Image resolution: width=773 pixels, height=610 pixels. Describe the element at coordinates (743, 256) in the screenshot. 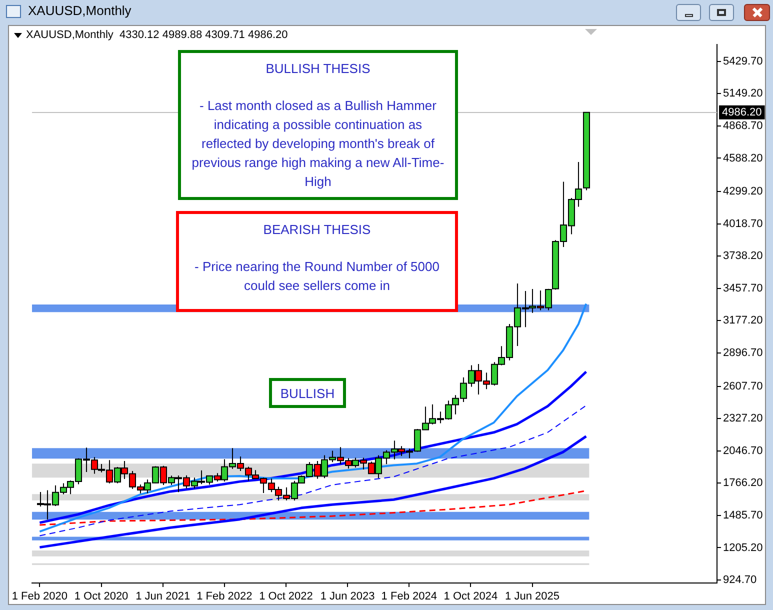

I see `y-tick-label: 3738.20` at that location.